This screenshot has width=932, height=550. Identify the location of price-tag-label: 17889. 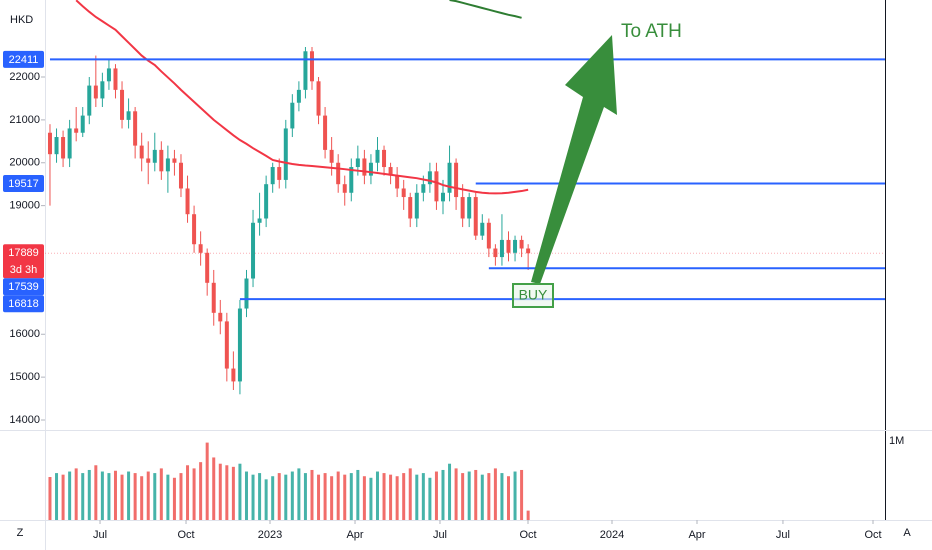
(23, 253).